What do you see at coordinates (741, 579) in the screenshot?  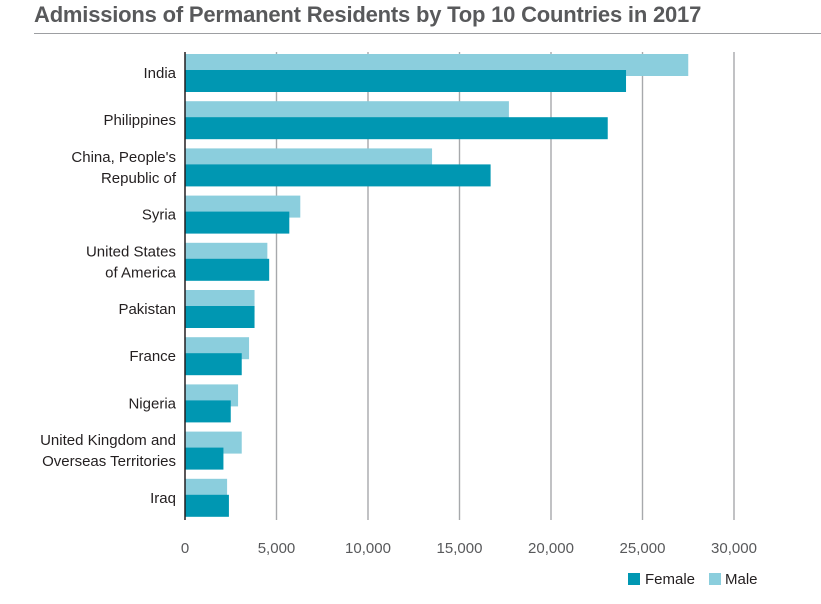 I see `legend-label-male: Male` at bounding box center [741, 579].